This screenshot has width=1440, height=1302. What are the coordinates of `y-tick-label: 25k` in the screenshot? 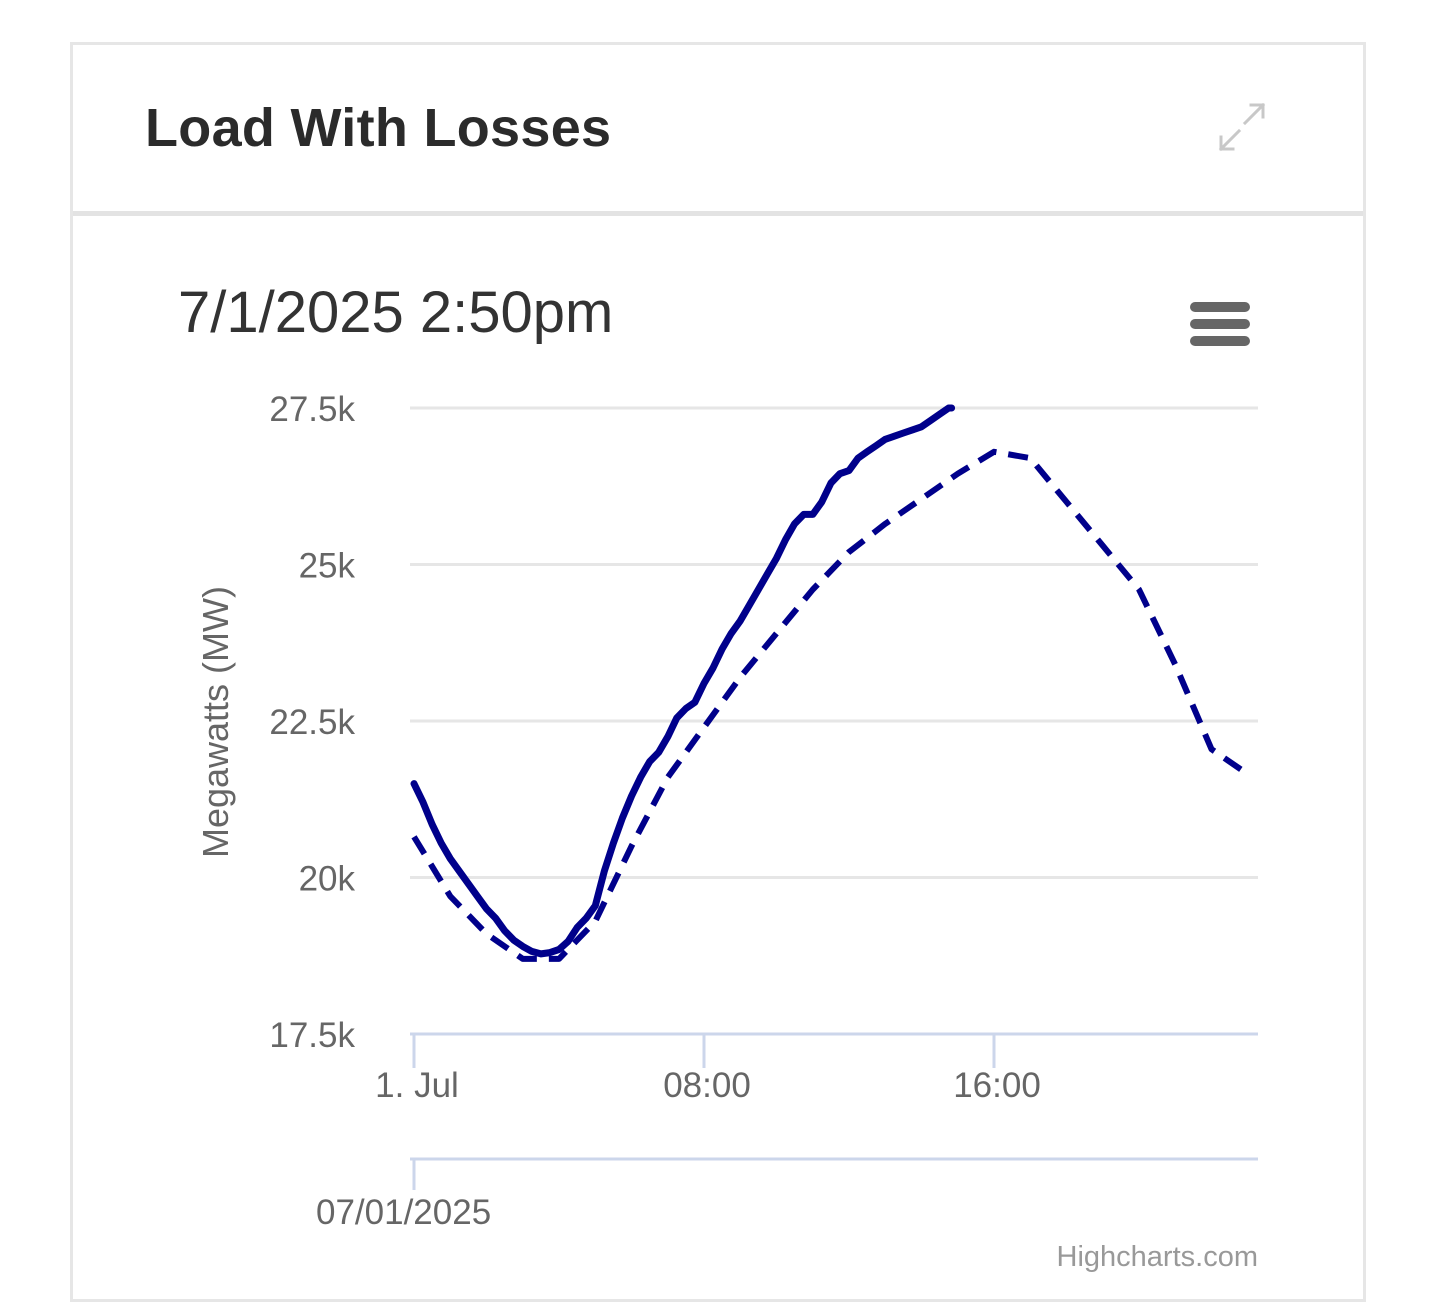 It's located at (327, 566).